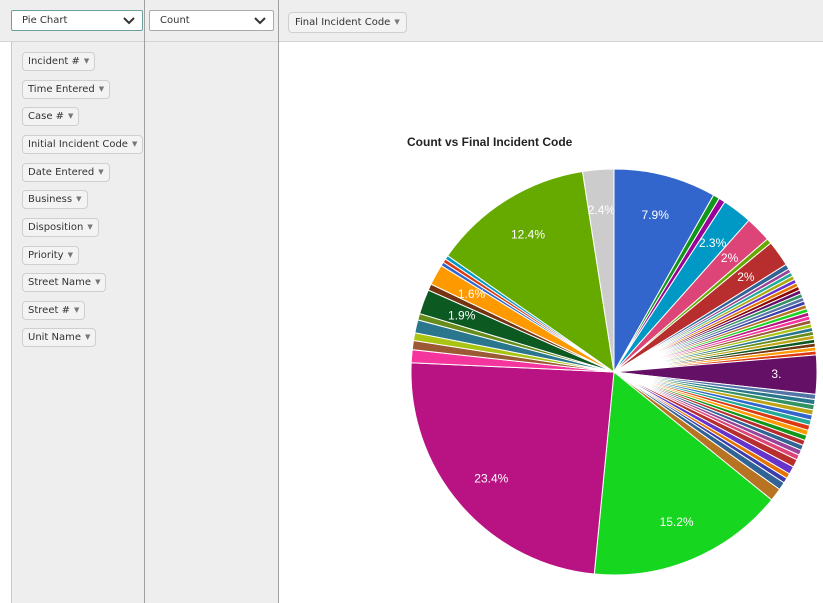 This screenshot has height=603, width=823. What do you see at coordinates (60, 282) in the screenshot?
I see `attribute-label: Street Name` at bounding box center [60, 282].